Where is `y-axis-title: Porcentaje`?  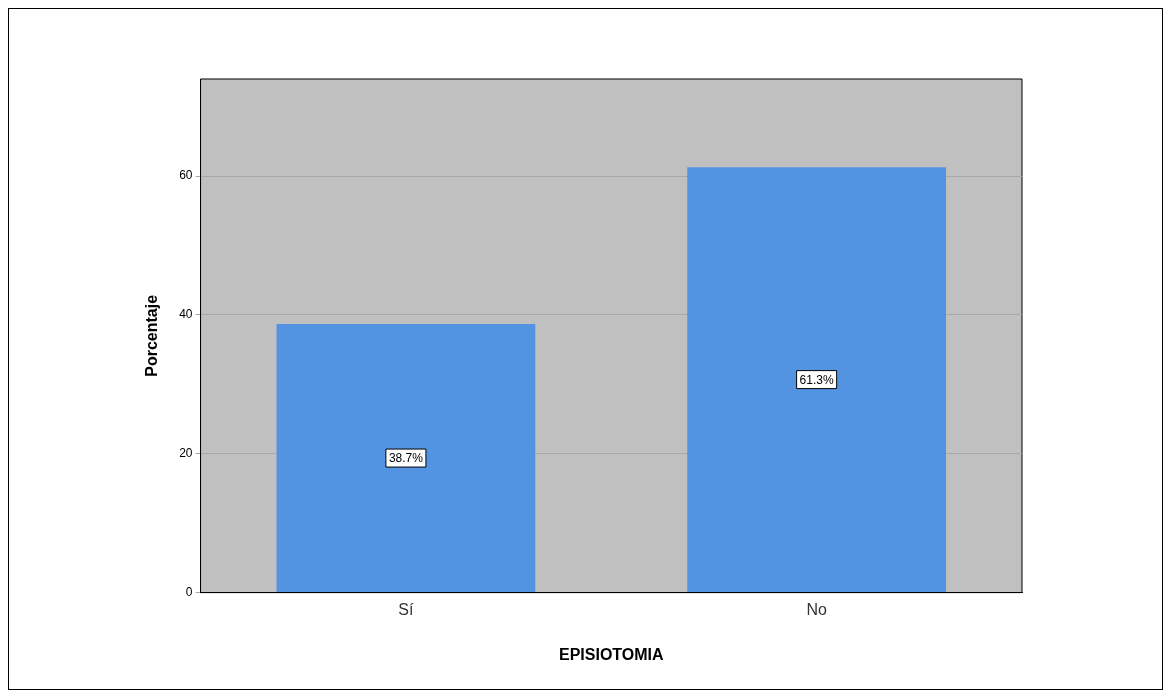
y-axis-title: Porcentaje is located at coordinates (152, 335).